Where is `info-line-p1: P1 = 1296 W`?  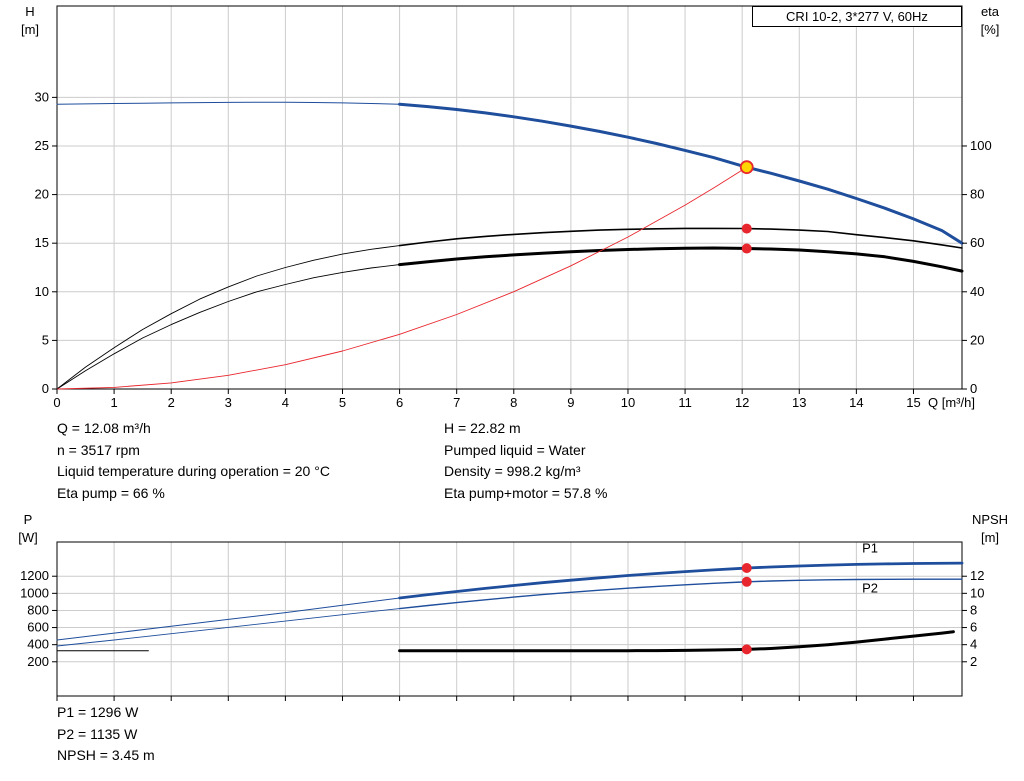
info-line-p1: P1 = 1296 W is located at coordinates (98, 712).